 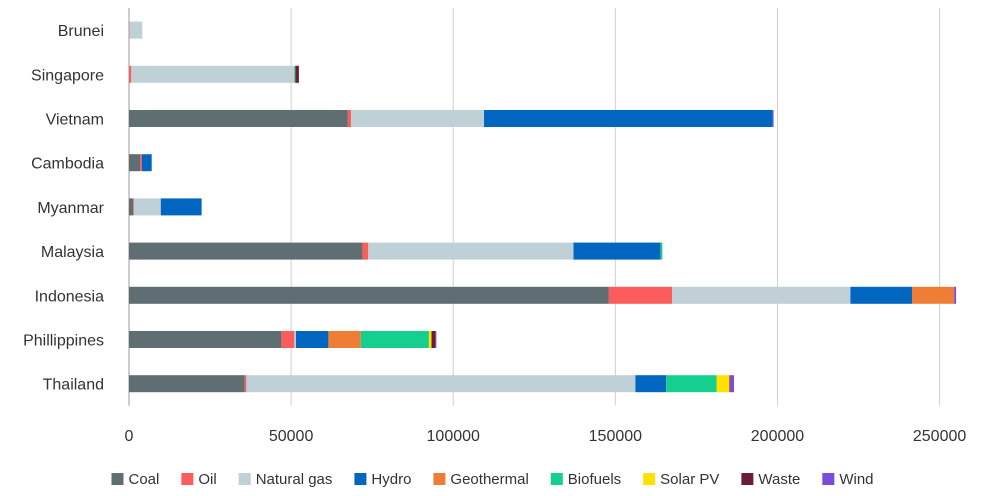 I want to click on bar-myanmar-coal, so click(x=131, y=207).